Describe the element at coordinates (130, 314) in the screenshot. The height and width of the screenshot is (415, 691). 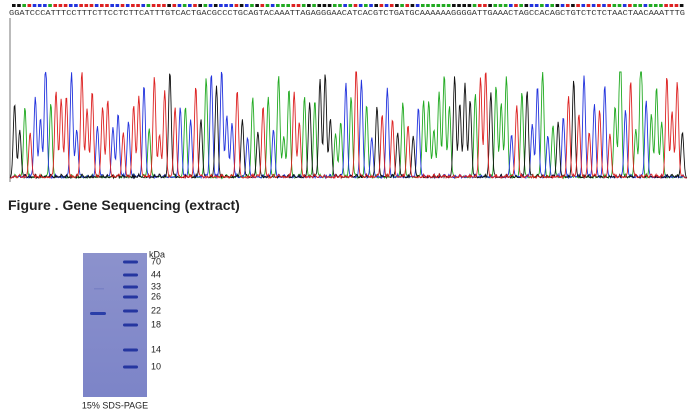
I see `ladder` at that location.